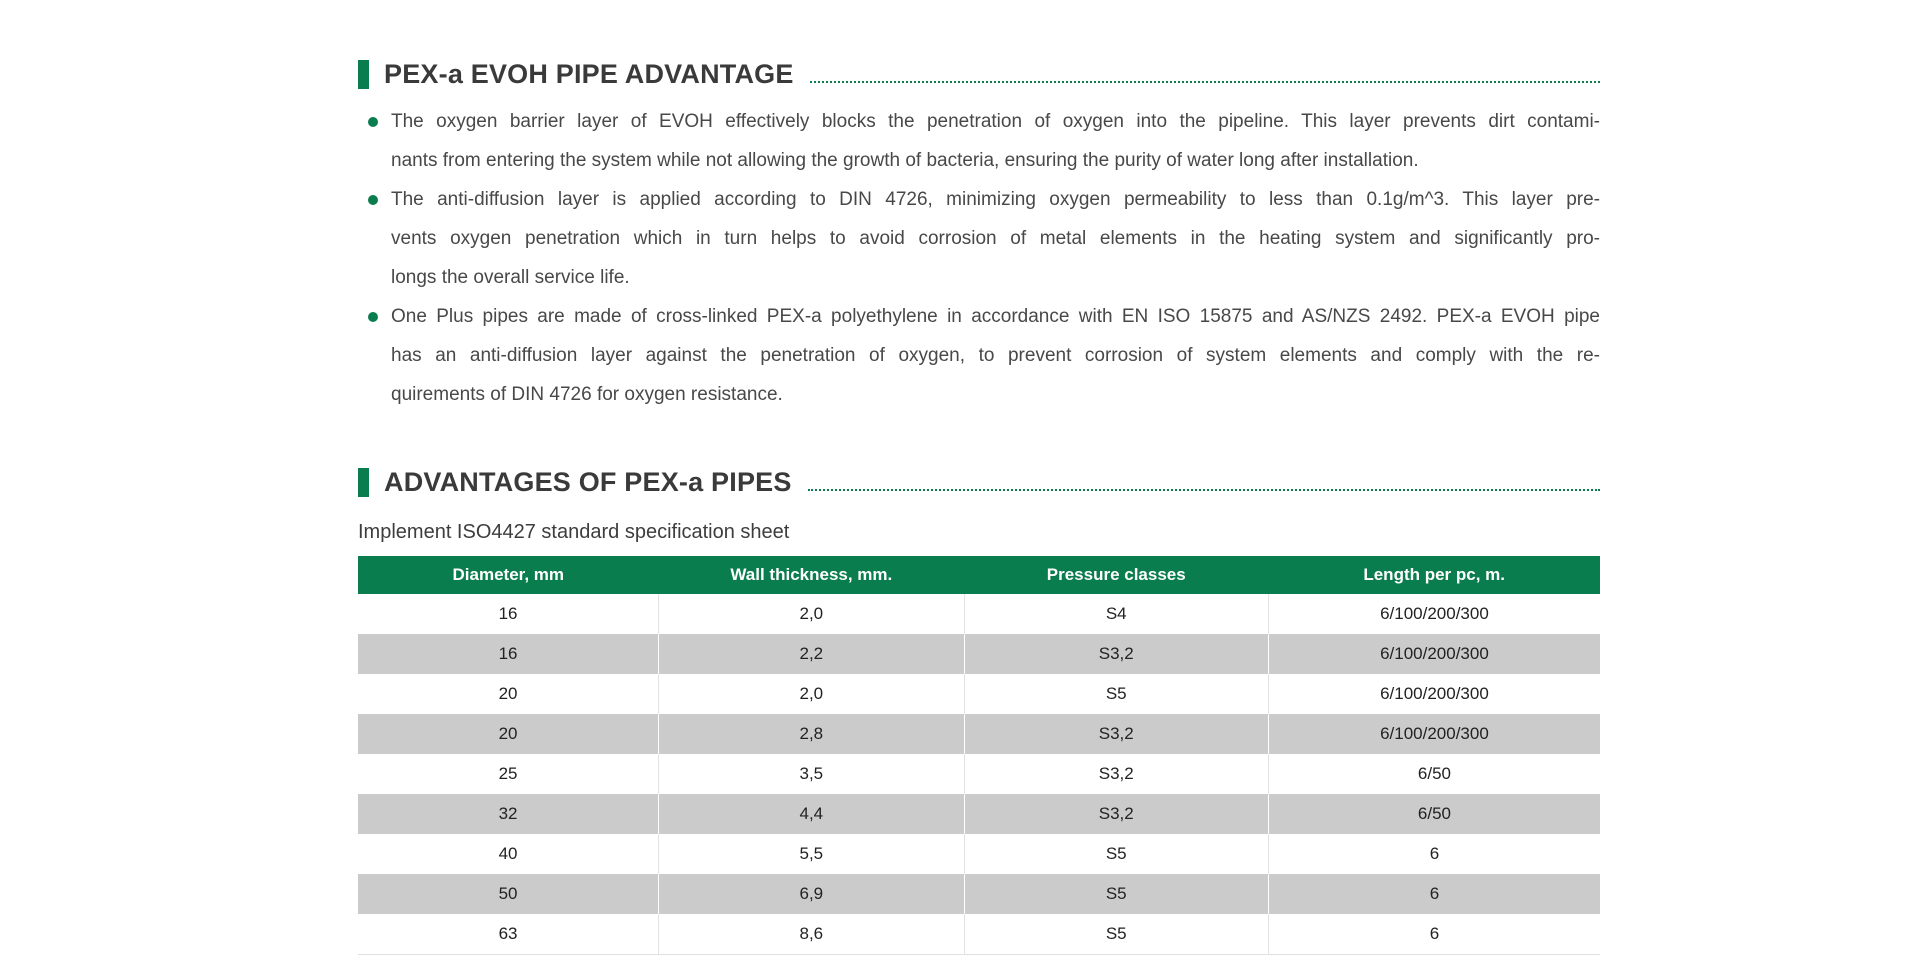 This screenshot has height=963, width=1920. What do you see at coordinates (1116, 575) in the screenshot?
I see `table-header-cell: Pressure classes` at bounding box center [1116, 575].